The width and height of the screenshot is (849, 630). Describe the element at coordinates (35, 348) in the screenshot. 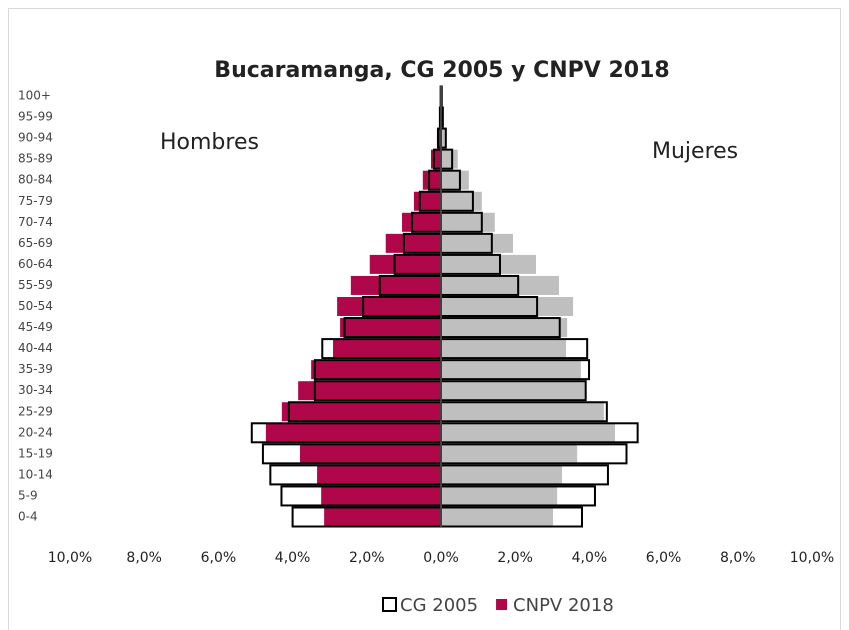

I see `y-tick-label: 40-44` at that location.